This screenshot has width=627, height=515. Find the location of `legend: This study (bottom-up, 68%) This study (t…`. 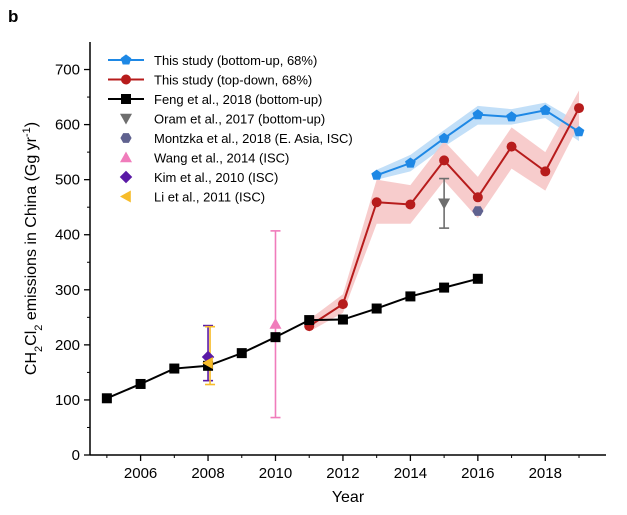

legend: This study (bottom-up, 68%) This study (t… is located at coordinates (230, 129).